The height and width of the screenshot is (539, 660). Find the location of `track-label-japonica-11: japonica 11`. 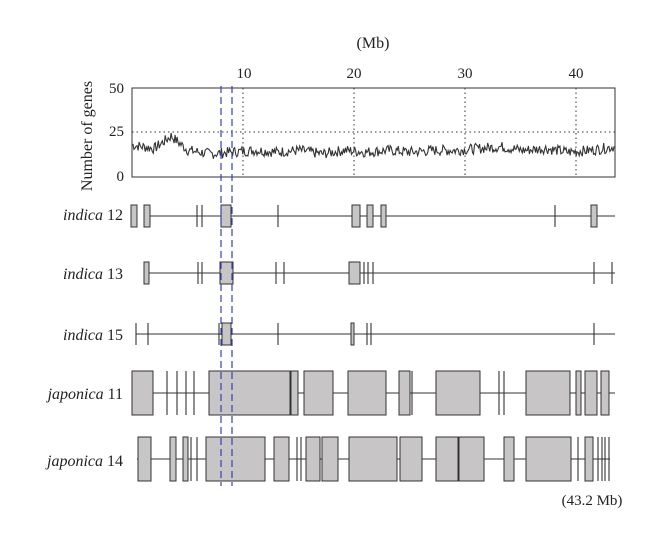

track-label-japonica-11: japonica 11 is located at coordinates (84, 394).